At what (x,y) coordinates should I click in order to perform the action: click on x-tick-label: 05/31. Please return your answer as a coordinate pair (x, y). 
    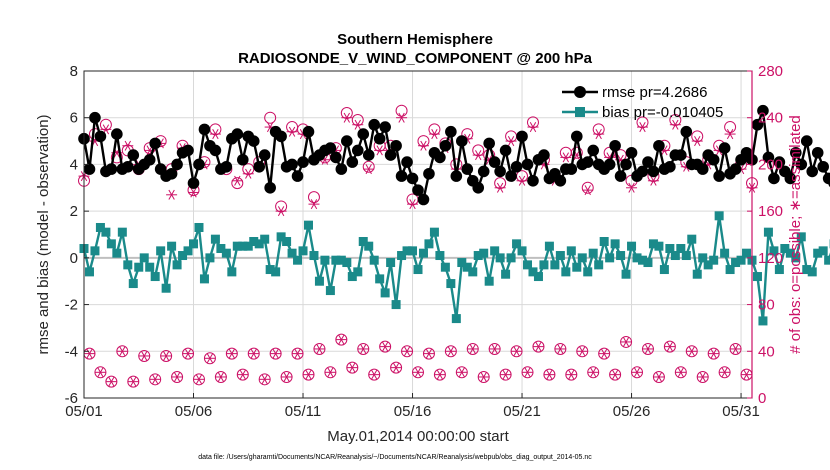
    Looking at the image, I should click on (741, 411).